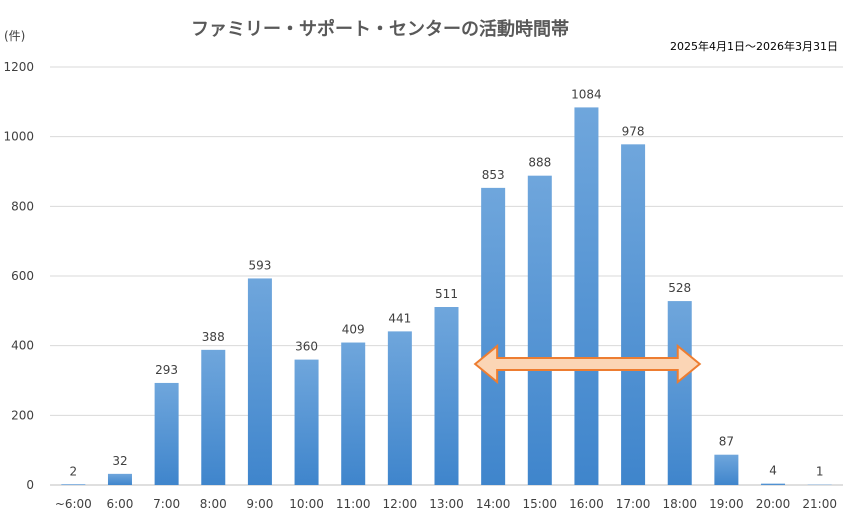 Image resolution: width=859 pixels, height=522 pixels. What do you see at coordinates (539, 504) in the screenshot?
I see `x-tick-label: 15:00` at bounding box center [539, 504].